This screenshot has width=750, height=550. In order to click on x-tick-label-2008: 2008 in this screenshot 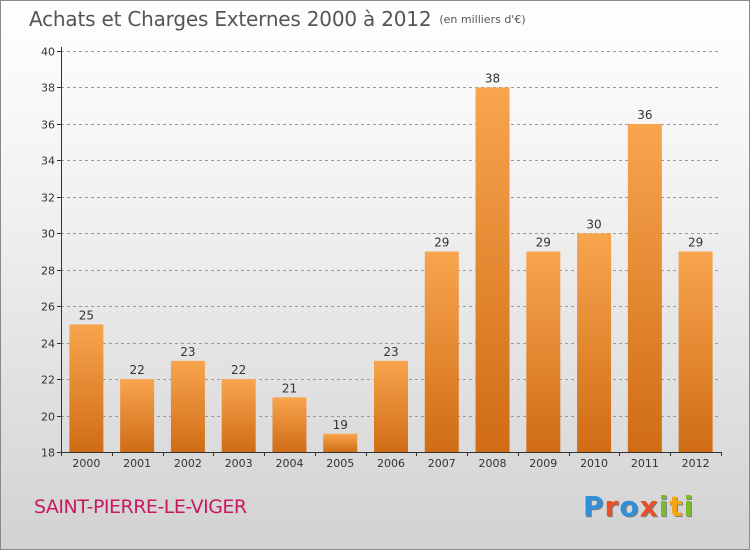, I will do `click(493, 463)`.